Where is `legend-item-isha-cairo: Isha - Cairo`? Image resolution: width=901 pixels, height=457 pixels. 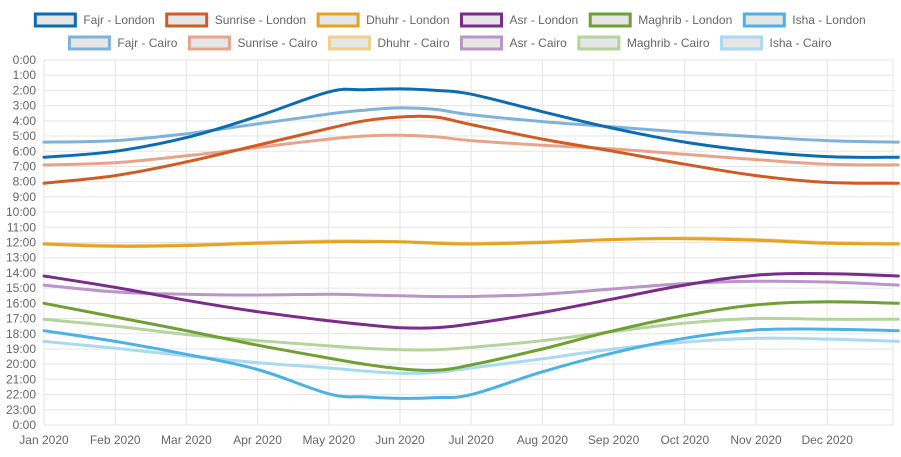 legend-item-isha-cairo: Isha - Cairo is located at coordinates (776, 43).